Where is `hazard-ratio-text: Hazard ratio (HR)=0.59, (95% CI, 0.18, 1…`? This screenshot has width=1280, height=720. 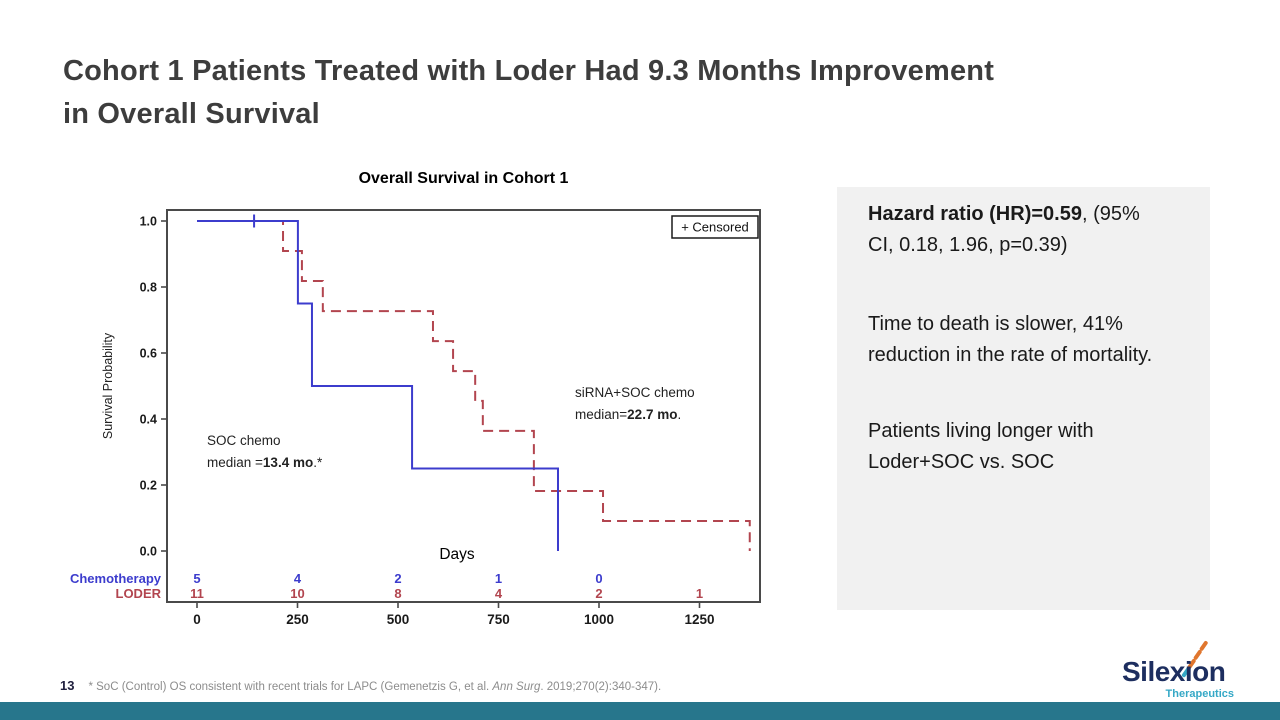 hazard-ratio-text: Hazard ratio (HR)=0.59, (95% CI, 0.18, 1… is located at coordinates (1019, 230).